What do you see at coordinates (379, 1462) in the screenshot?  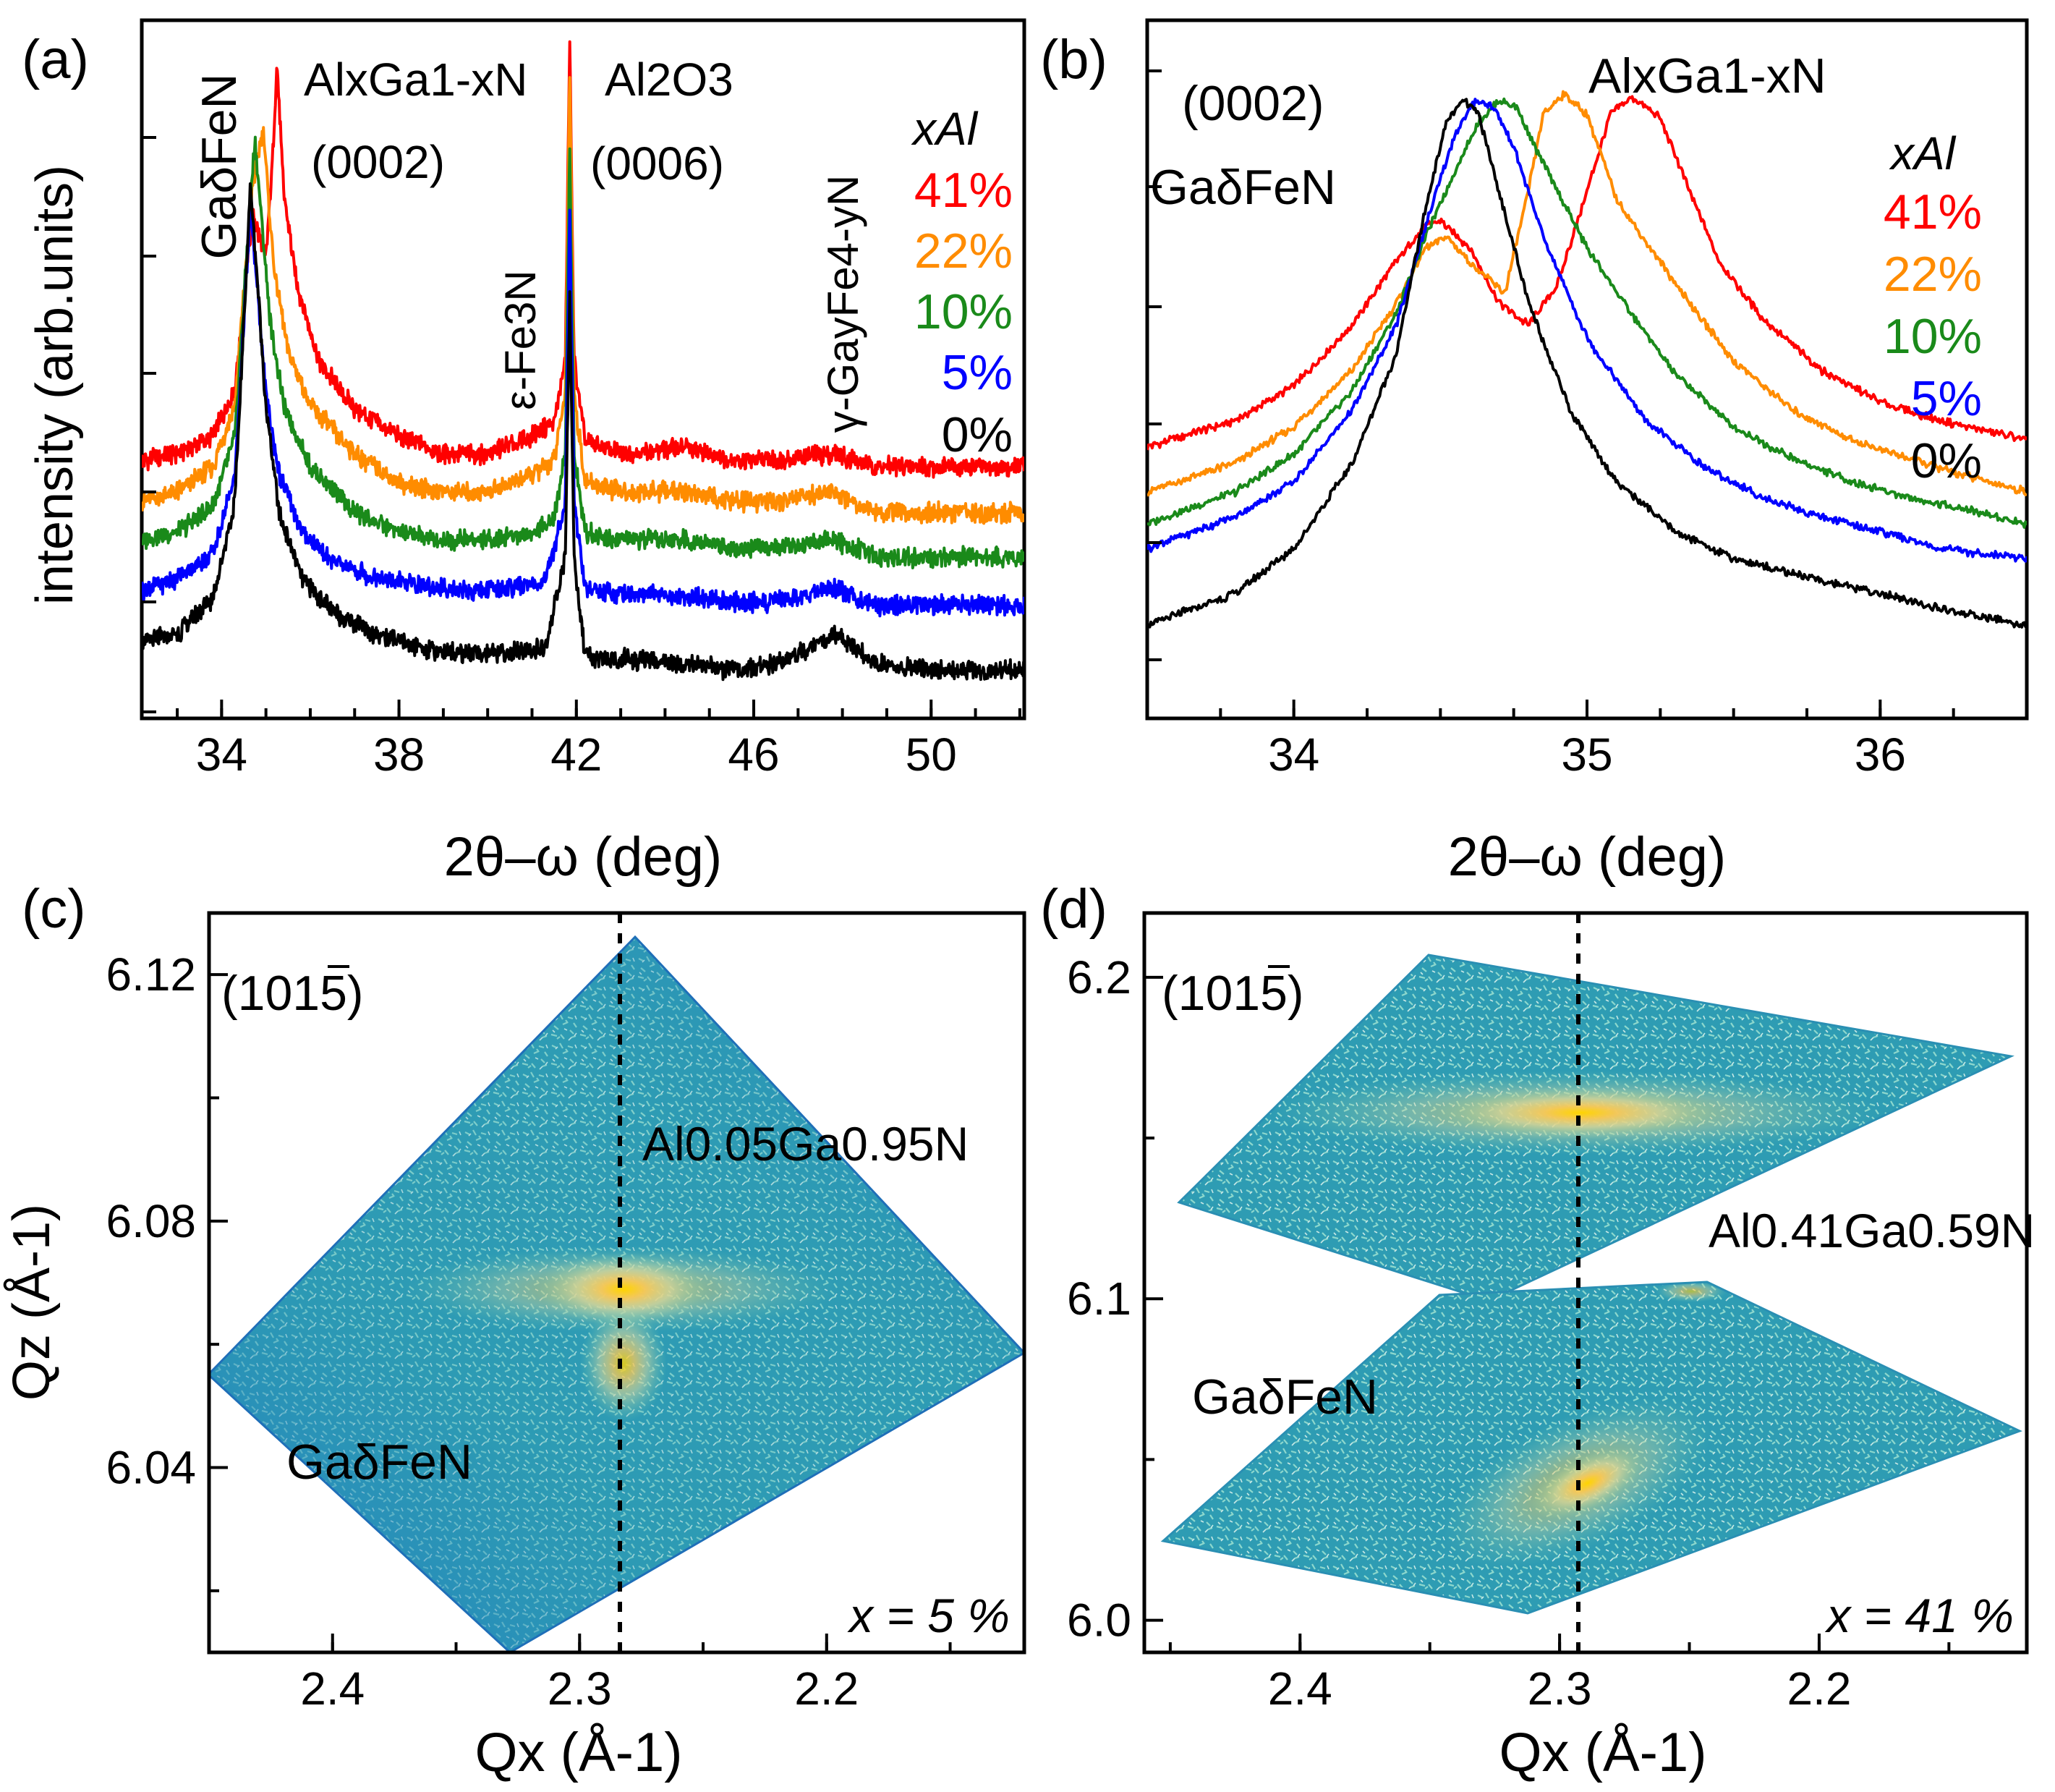 I see `peak-label-c-gadfen: GaδFeN` at bounding box center [379, 1462].